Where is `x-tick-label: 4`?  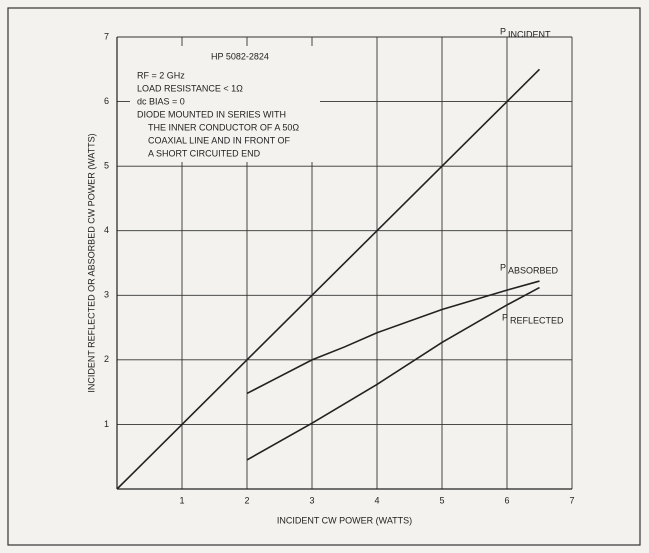 x-tick-label: 4 is located at coordinates (376, 500).